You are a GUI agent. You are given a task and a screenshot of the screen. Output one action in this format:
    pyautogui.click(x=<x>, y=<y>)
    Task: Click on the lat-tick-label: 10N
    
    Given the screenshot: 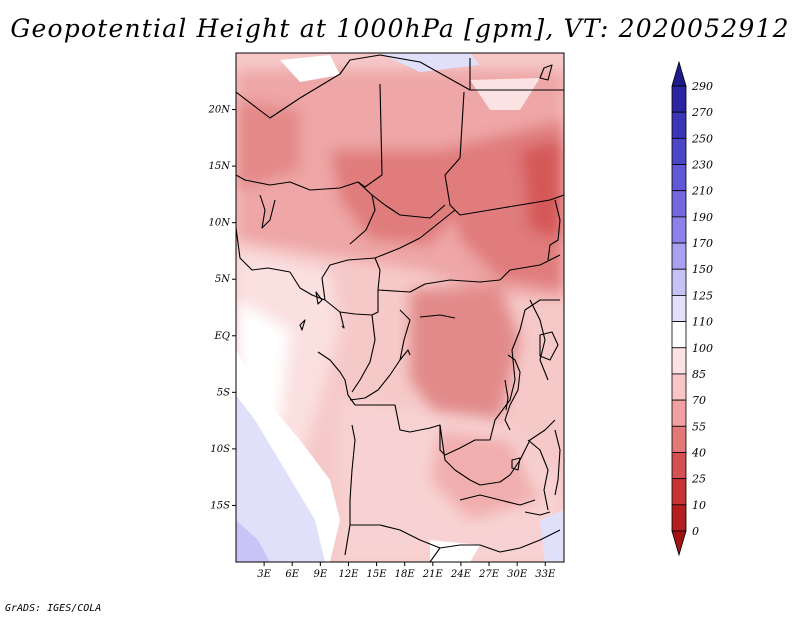 What is the action you would take?
    pyautogui.click(x=220, y=223)
    